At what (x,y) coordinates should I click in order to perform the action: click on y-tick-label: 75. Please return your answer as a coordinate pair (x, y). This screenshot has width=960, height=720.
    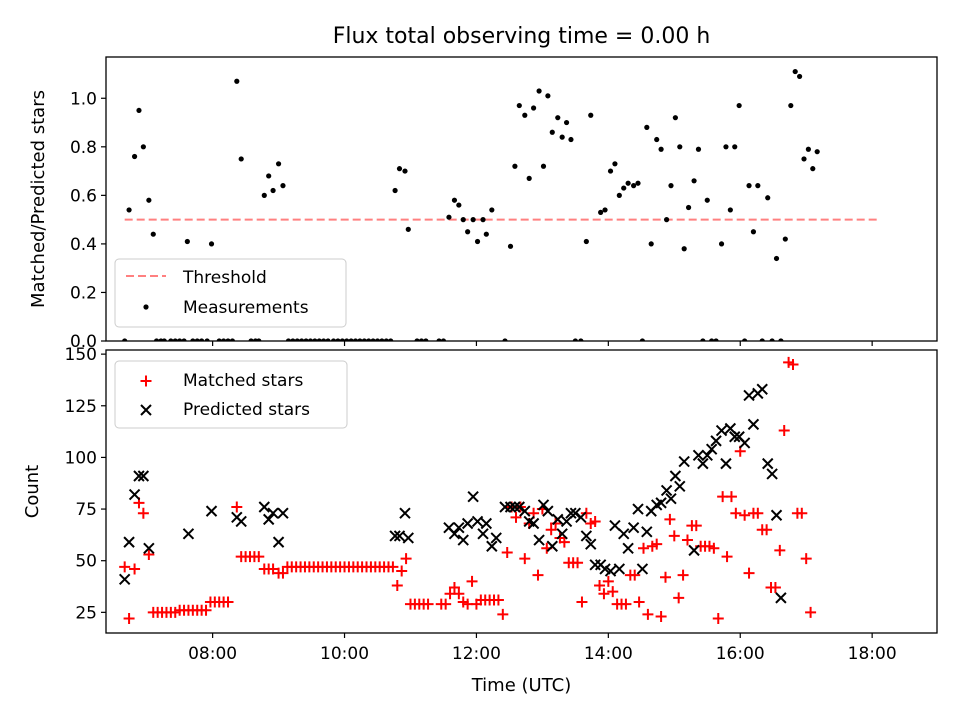
    Looking at the image, I should click on (86, 510).